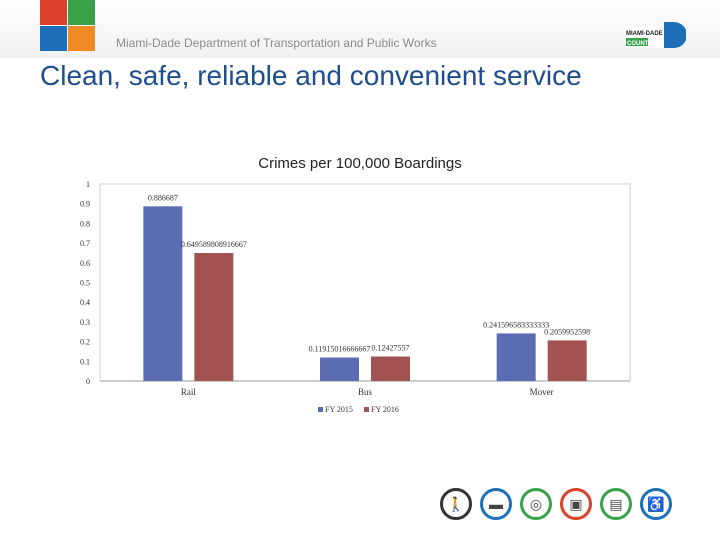  Describe the element at coordinates (639, 44) in the screenshot. I see `svg-text: COUNTY` at that location.